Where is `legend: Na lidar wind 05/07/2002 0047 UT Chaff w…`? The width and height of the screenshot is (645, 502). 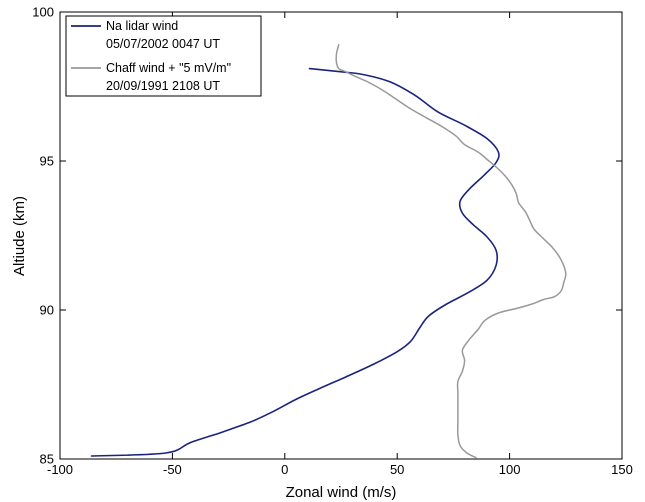 legend: Na lidar wind 05/07/2002 0047 UT Chaff w… is located at coordinates (163, 56).